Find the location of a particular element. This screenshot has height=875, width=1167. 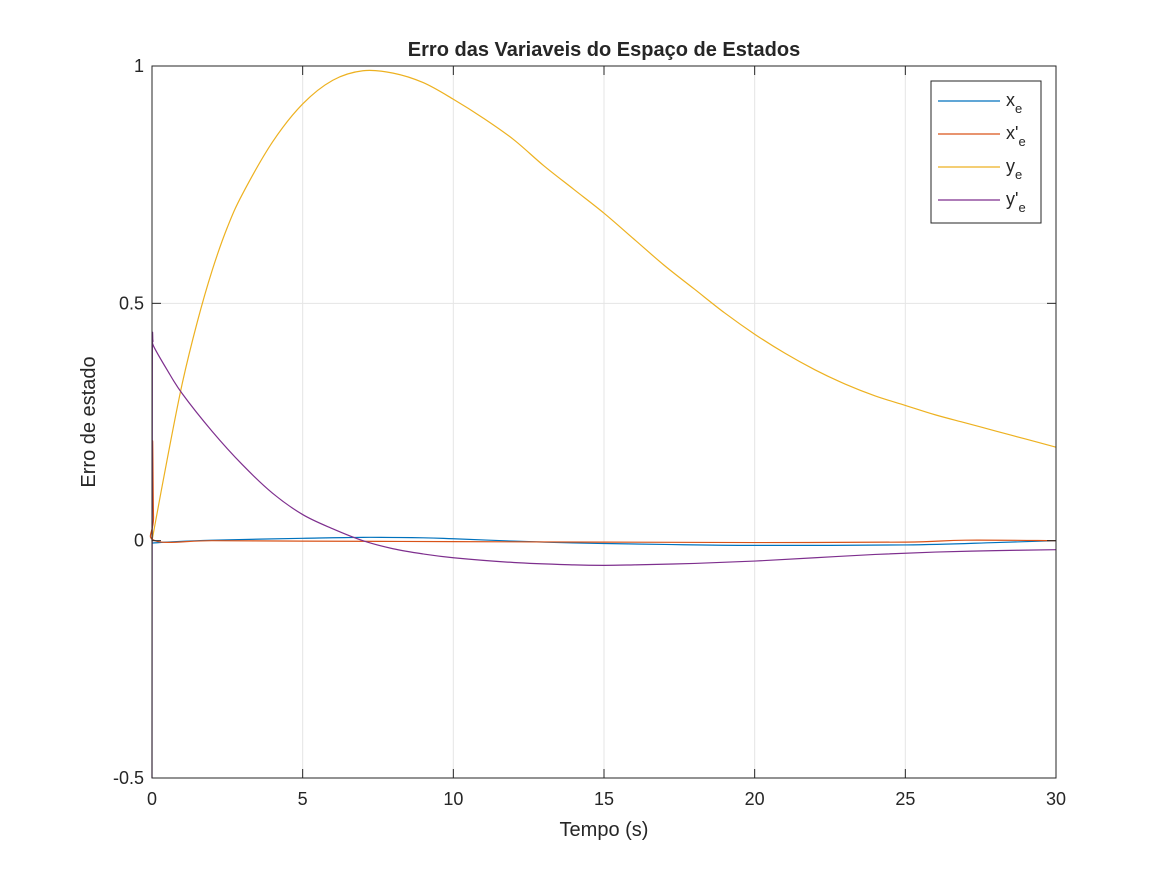

legend-label-y-e: ye is located at coordinates (1014, 169).